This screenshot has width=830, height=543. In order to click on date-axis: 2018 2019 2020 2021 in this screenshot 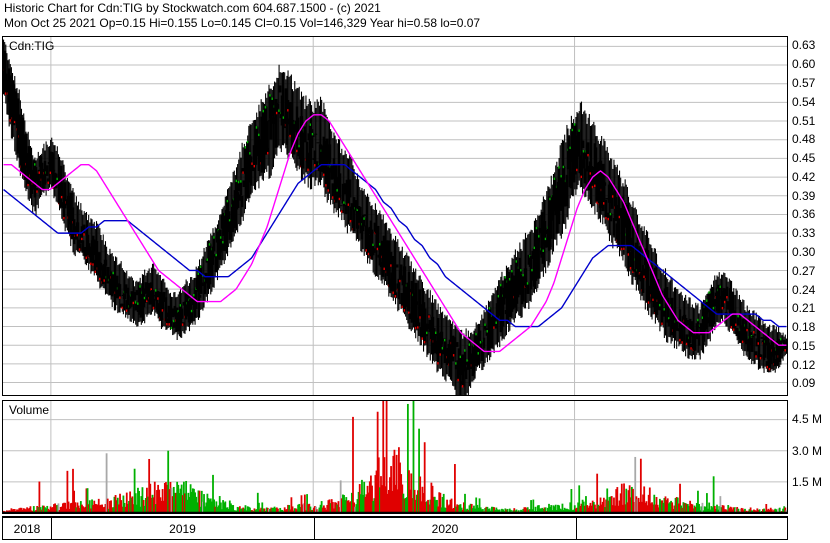, I will do `click(395, 528)`.